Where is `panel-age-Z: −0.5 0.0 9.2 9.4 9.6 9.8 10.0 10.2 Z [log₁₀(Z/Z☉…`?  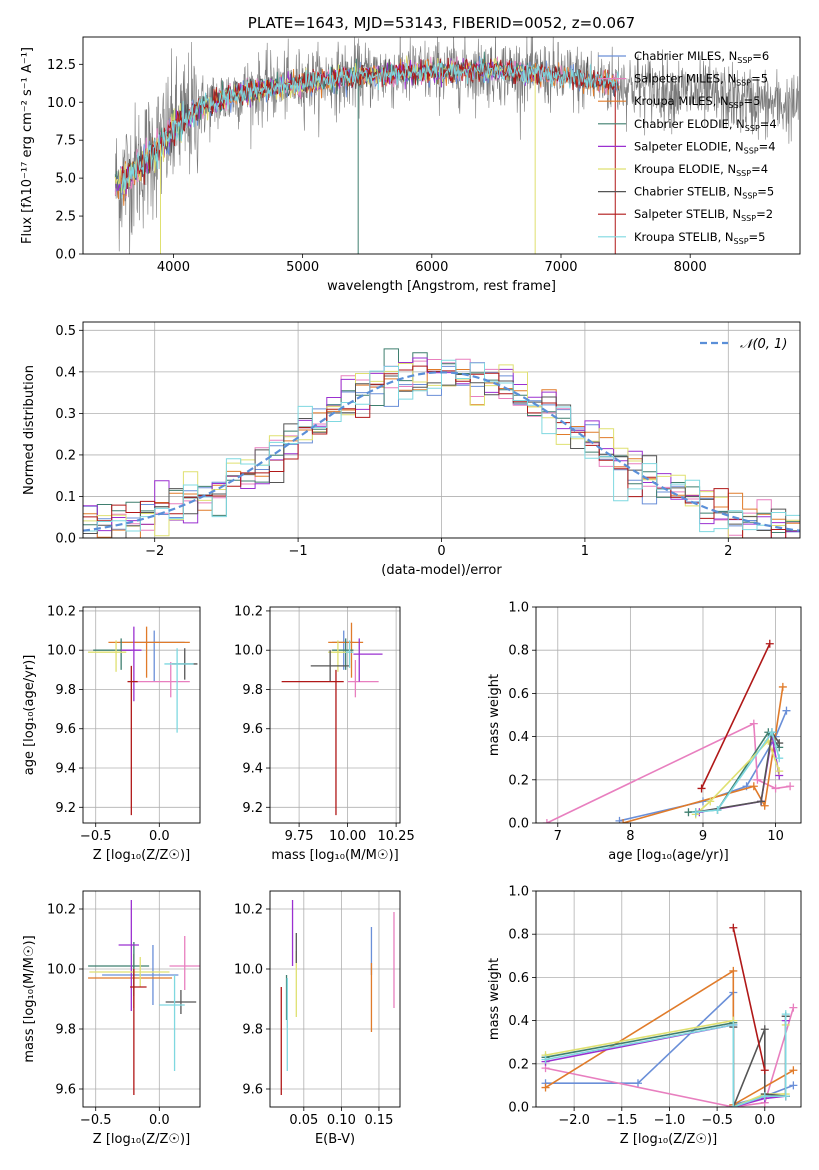
panel-age-Z: −0.5 0.0 9.2 9.4 9.6 9.8 10.0 10.2 Z [log₁₀(Z/Z☉… is located at coordinates (111, 733).